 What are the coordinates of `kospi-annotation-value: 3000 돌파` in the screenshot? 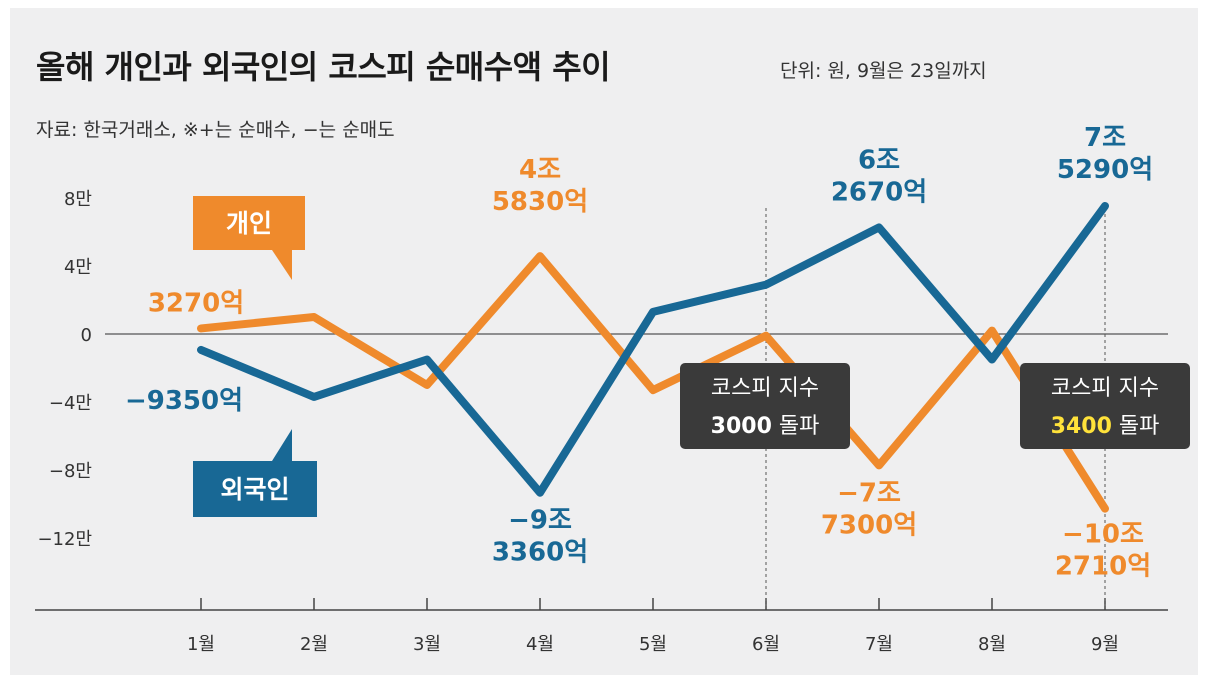 It's located at (765, 426).